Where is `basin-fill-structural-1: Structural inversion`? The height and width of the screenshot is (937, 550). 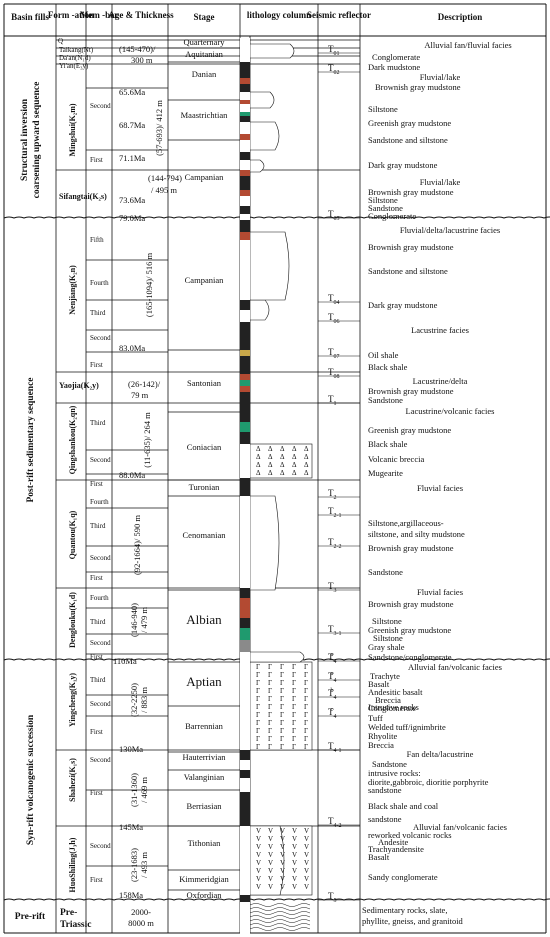
basin-fill-structural-1: Structural inversion is located at coordinates (25, 139).